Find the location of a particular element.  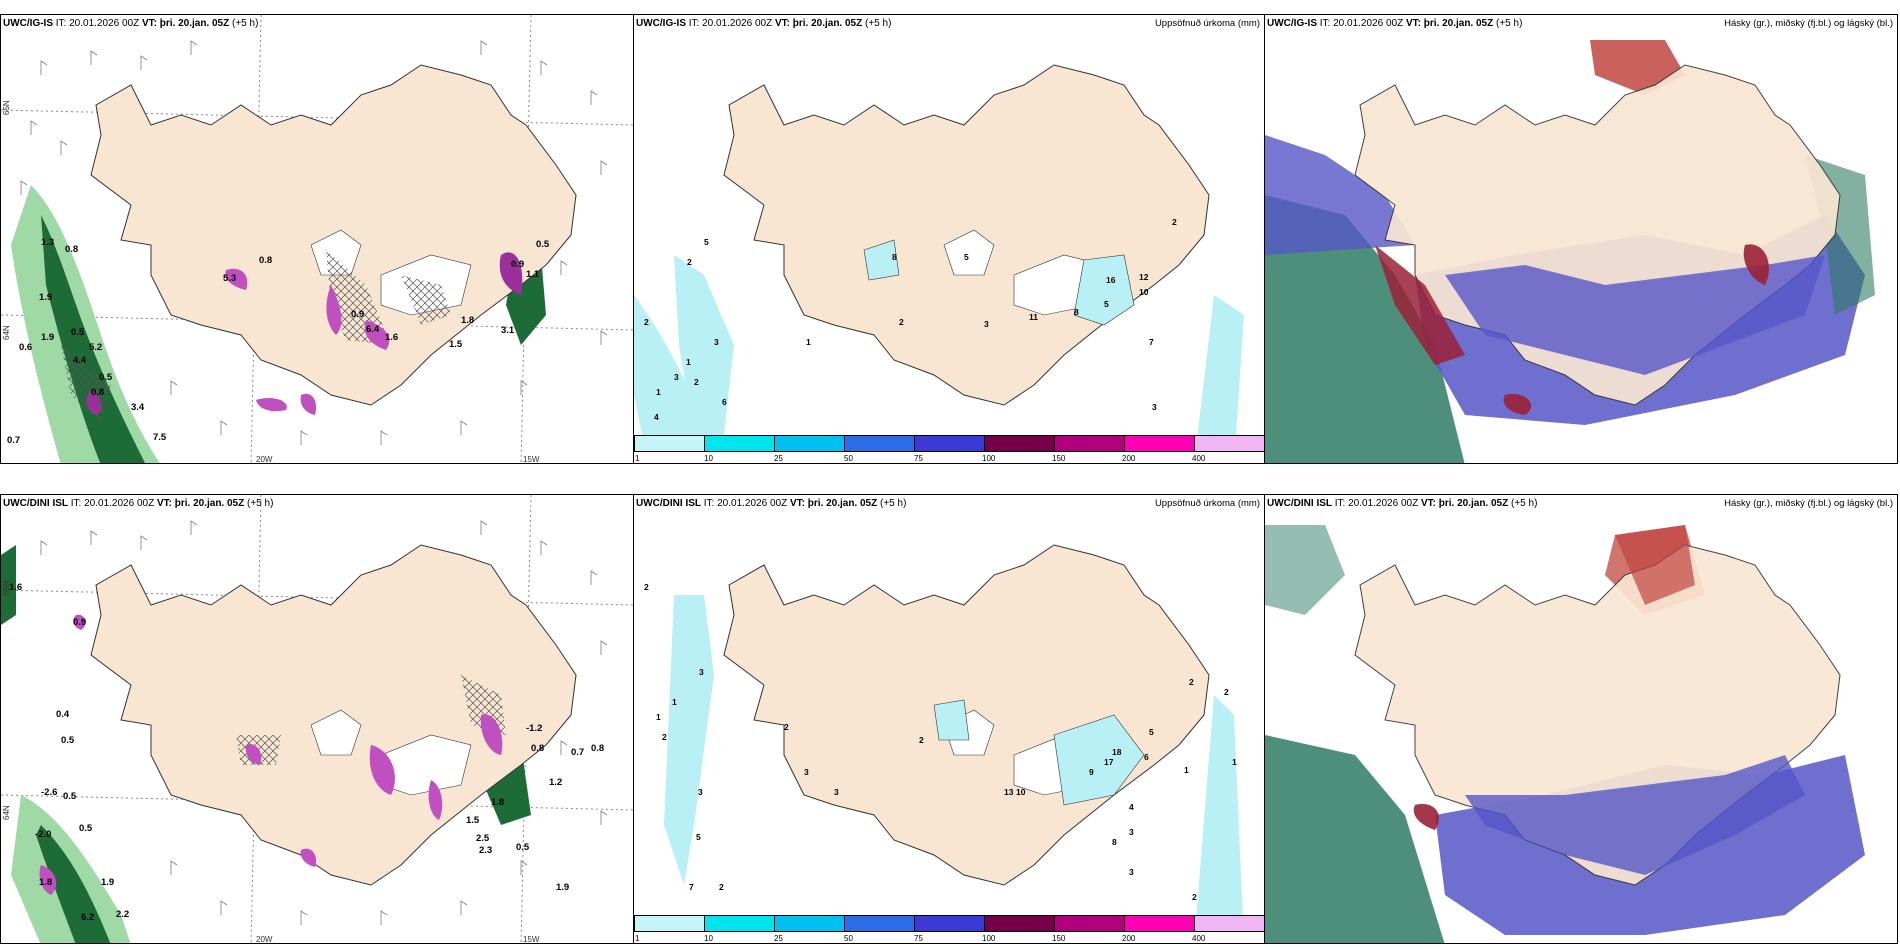

wind-value: 1.3 is located at coordinates (47, 242).